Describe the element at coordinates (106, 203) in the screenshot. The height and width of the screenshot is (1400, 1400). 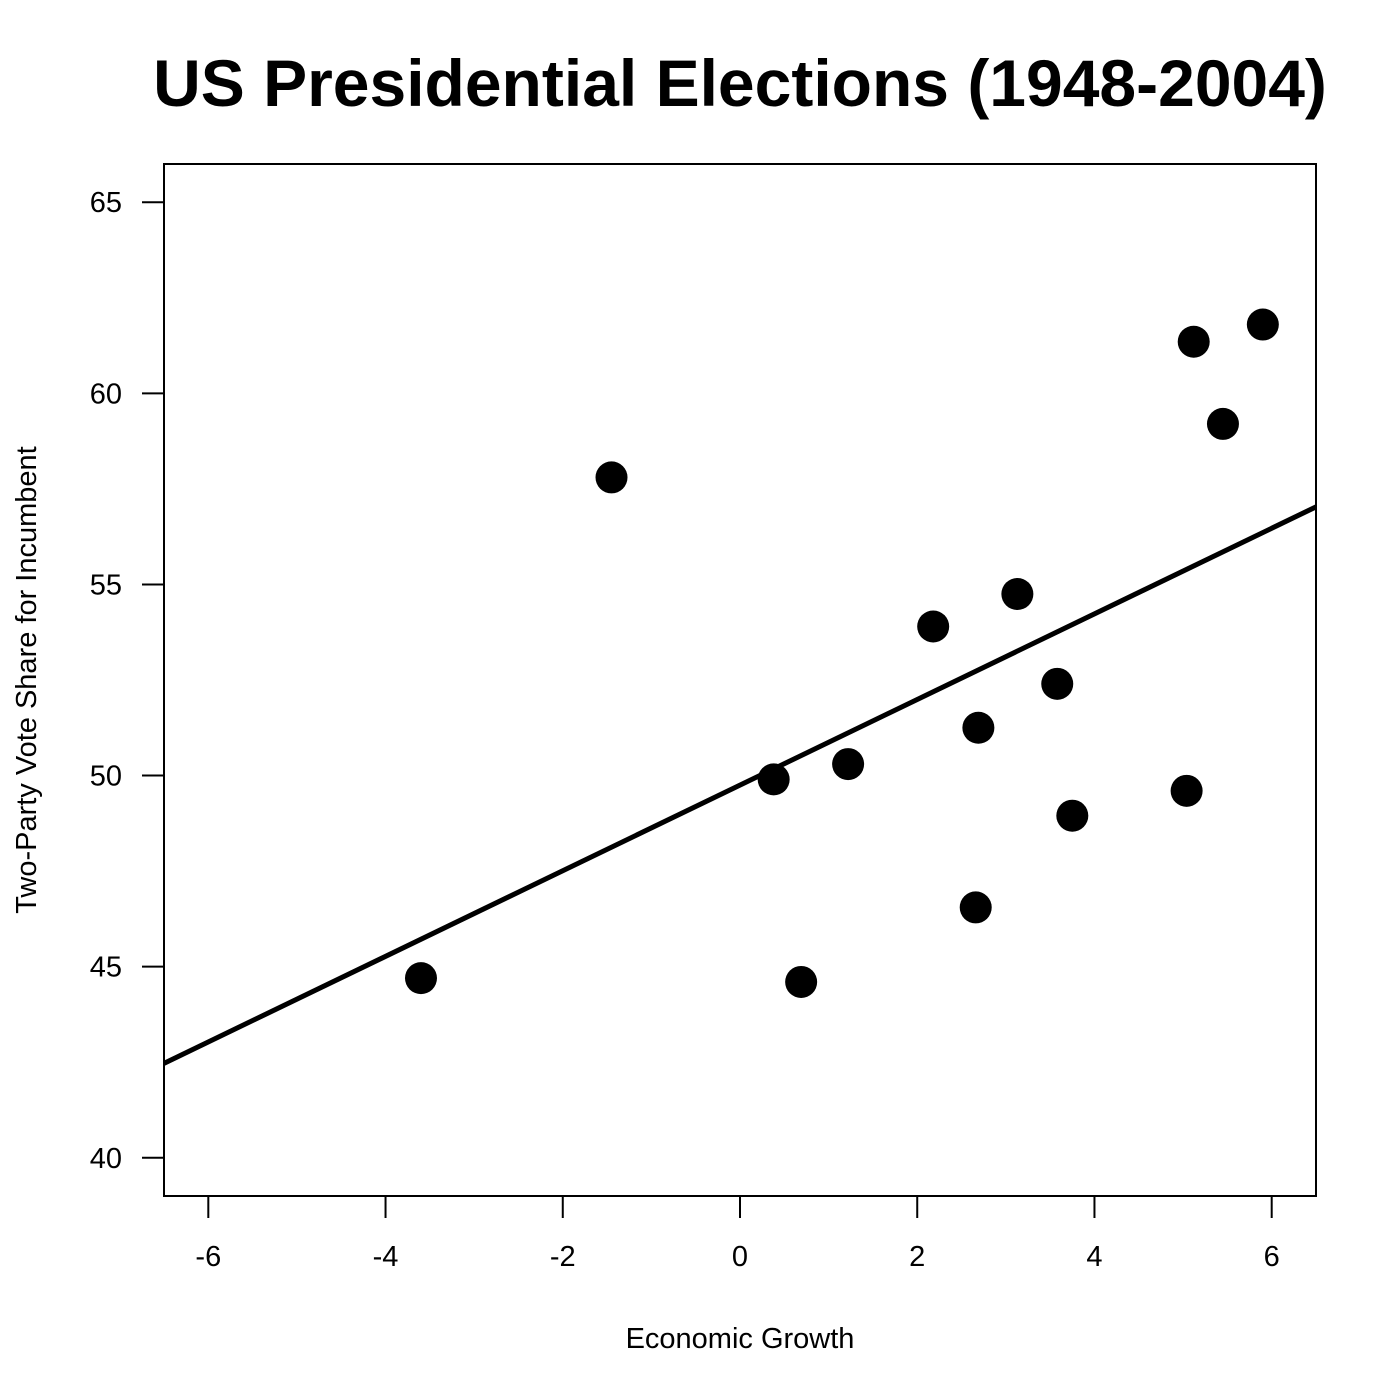
I see `y-tick-label: 65` at that location.